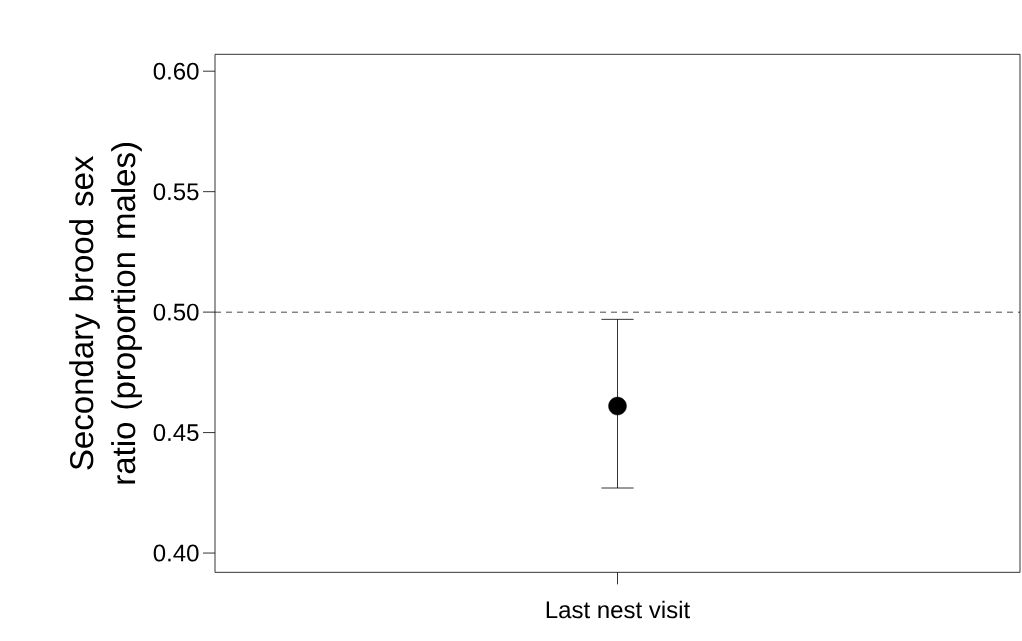  I want to click on y-tick-label: 0.40, so click(176, 553).